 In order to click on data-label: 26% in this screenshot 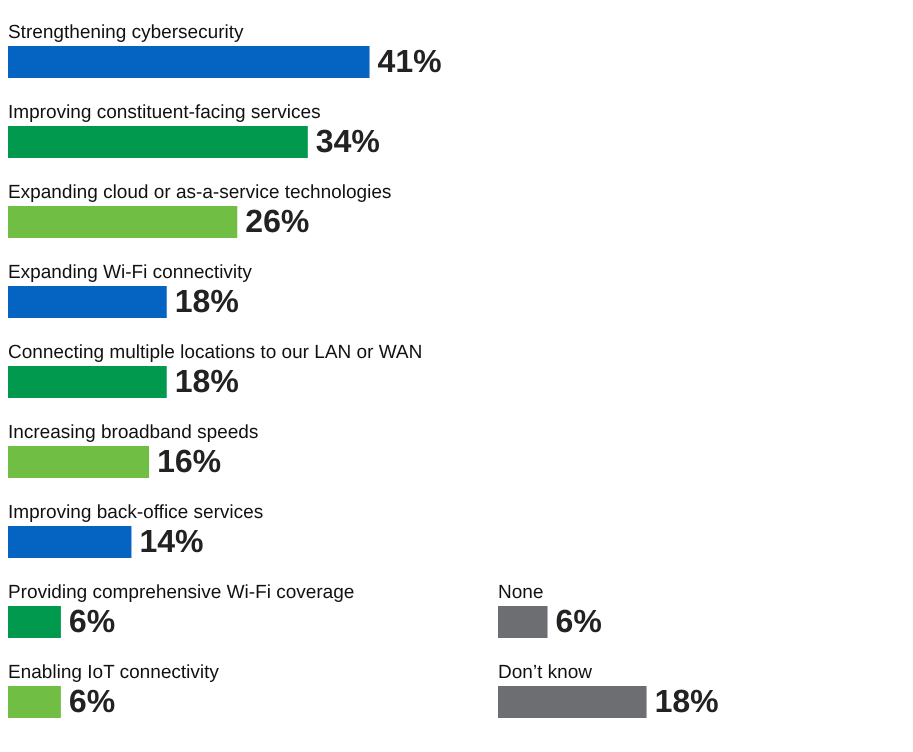, I will do `click(277, 221)`.